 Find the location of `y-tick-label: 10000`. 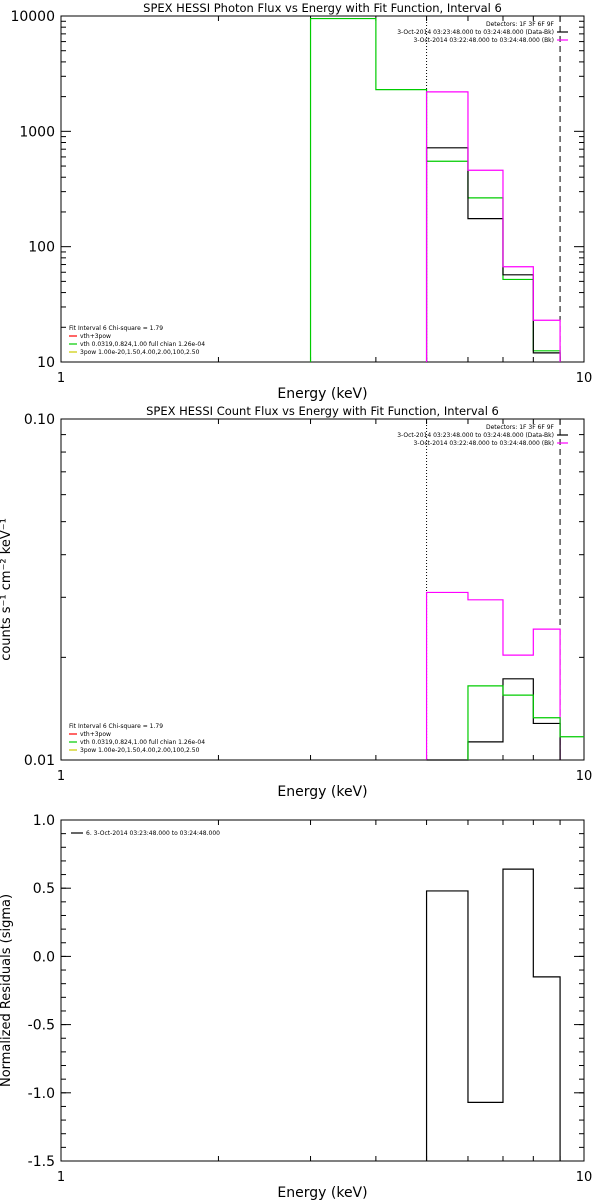

y-tick-label: 10000 is located at coordinates (32, 17).